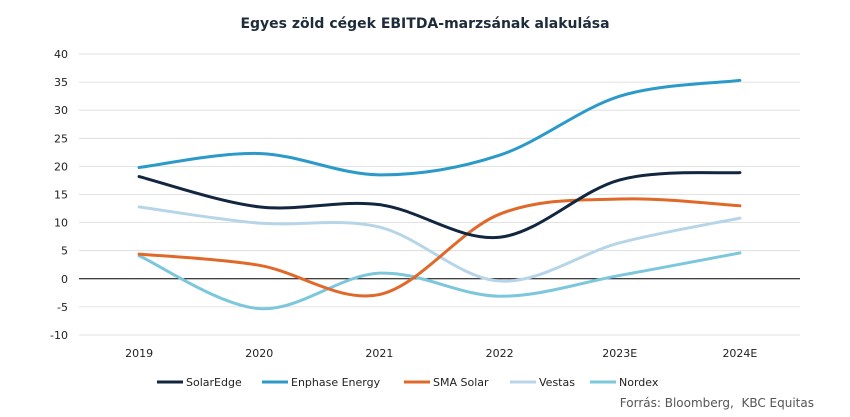  Describe the element at coordinates (557, 382) in the screenshot. I see `legend-label: Vestas` at that location.